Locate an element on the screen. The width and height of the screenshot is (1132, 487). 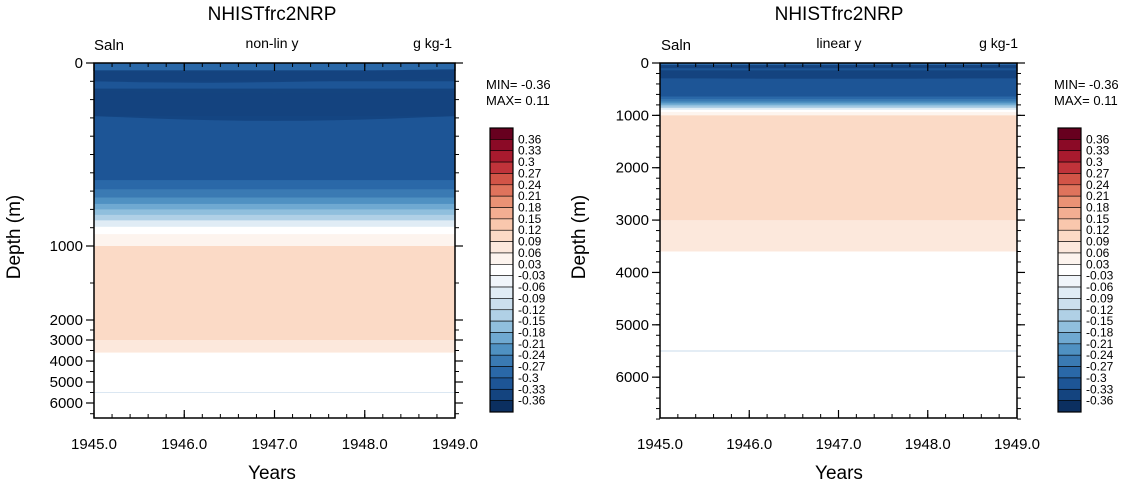
colorbar-label: 0.33 is located at coordinates (530, 151).